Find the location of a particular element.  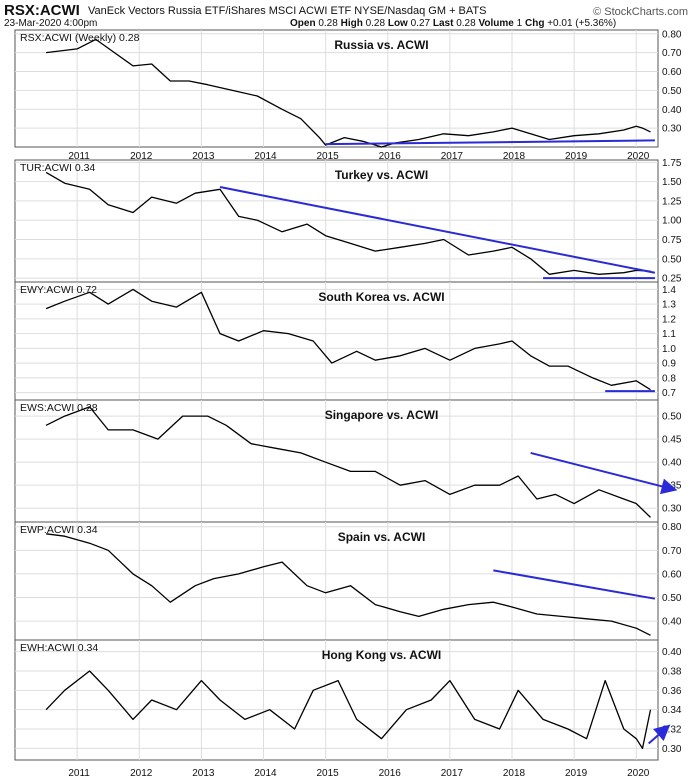

panel-title: Hong Kong vs. ACWI is located at coordinates (382, 655).